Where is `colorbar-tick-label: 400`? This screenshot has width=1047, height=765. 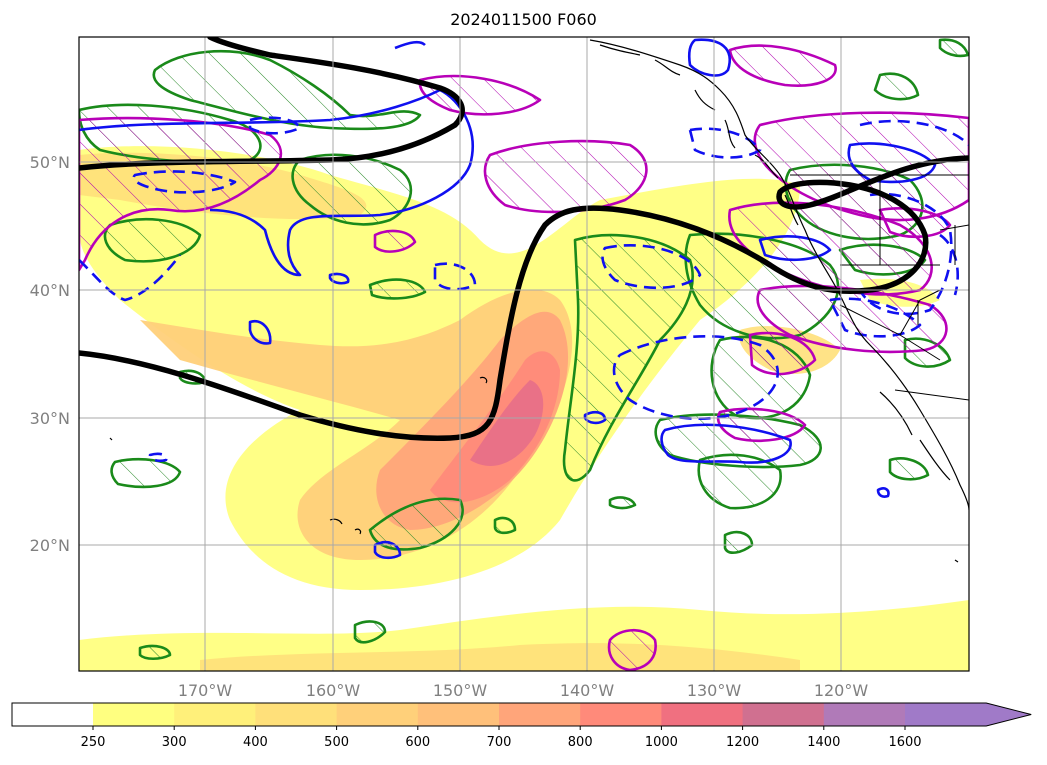 colorbar-tick-label: 400 is located at coordinates (255, 742).